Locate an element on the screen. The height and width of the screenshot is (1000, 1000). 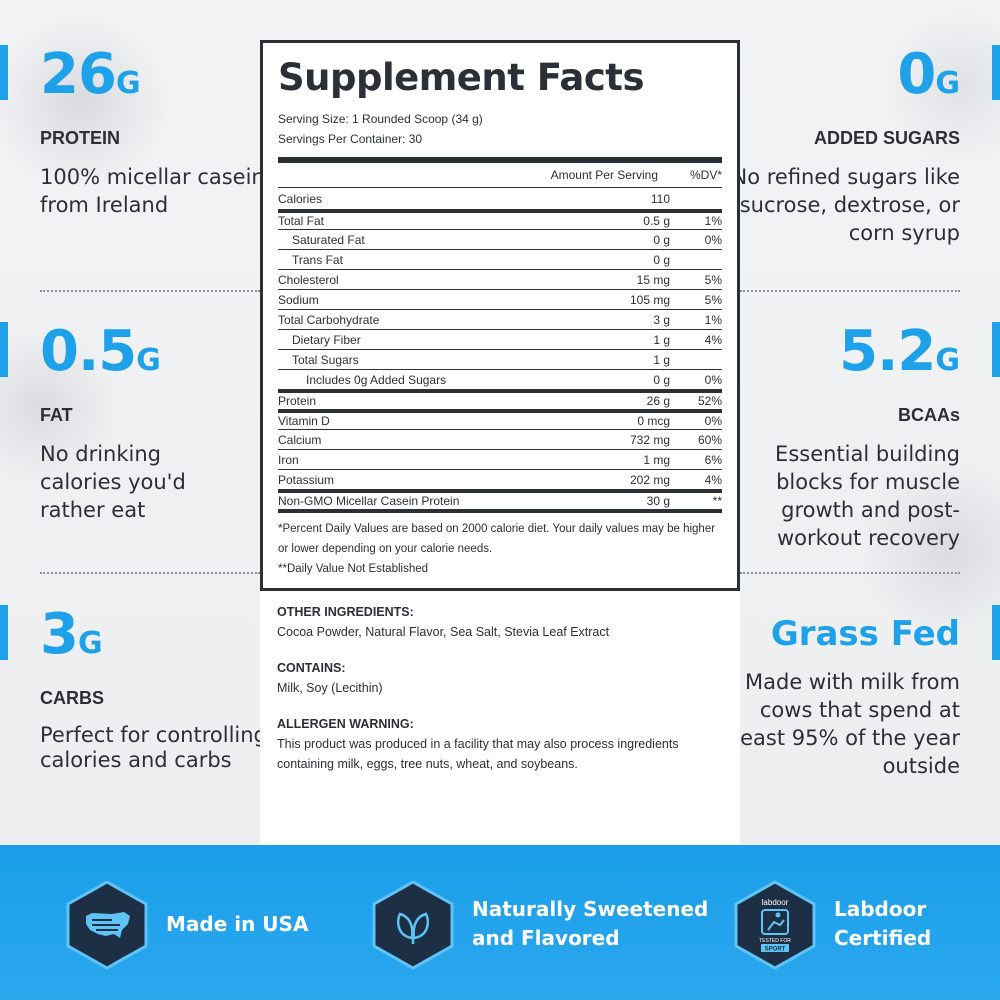
nutrient-row: Sodium 105 mg 5% is located at coordinates (500, 299).